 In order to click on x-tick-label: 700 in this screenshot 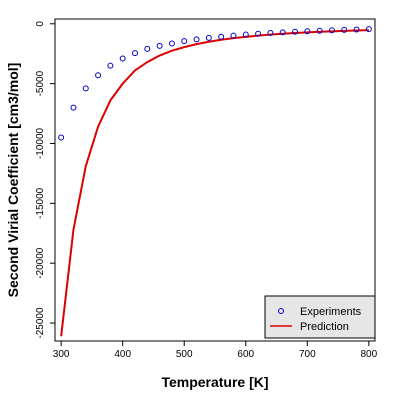, I will do `click(307, 354)`.